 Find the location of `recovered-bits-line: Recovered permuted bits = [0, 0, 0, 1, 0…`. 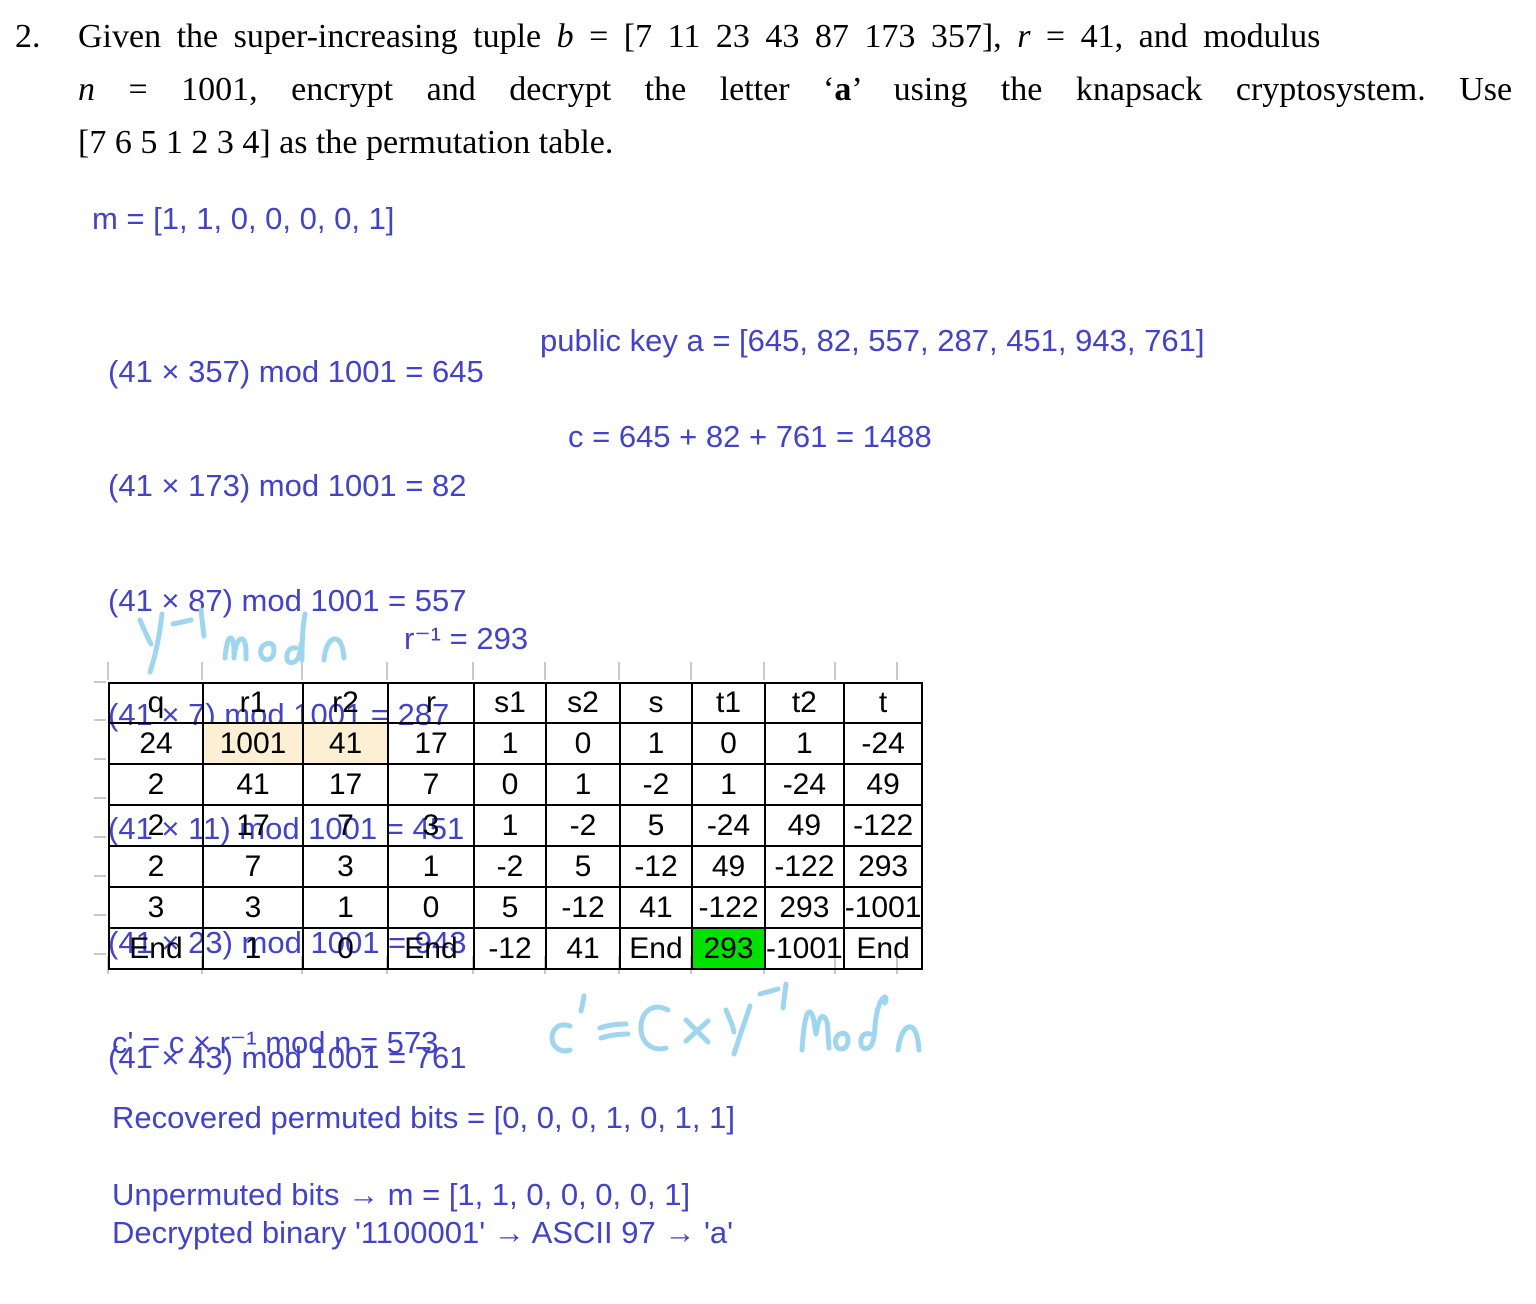

recovered-bits-line: Recovered permuted bits = [0, 0, 0, 1, 0… is located at coordinates (423, 1117).